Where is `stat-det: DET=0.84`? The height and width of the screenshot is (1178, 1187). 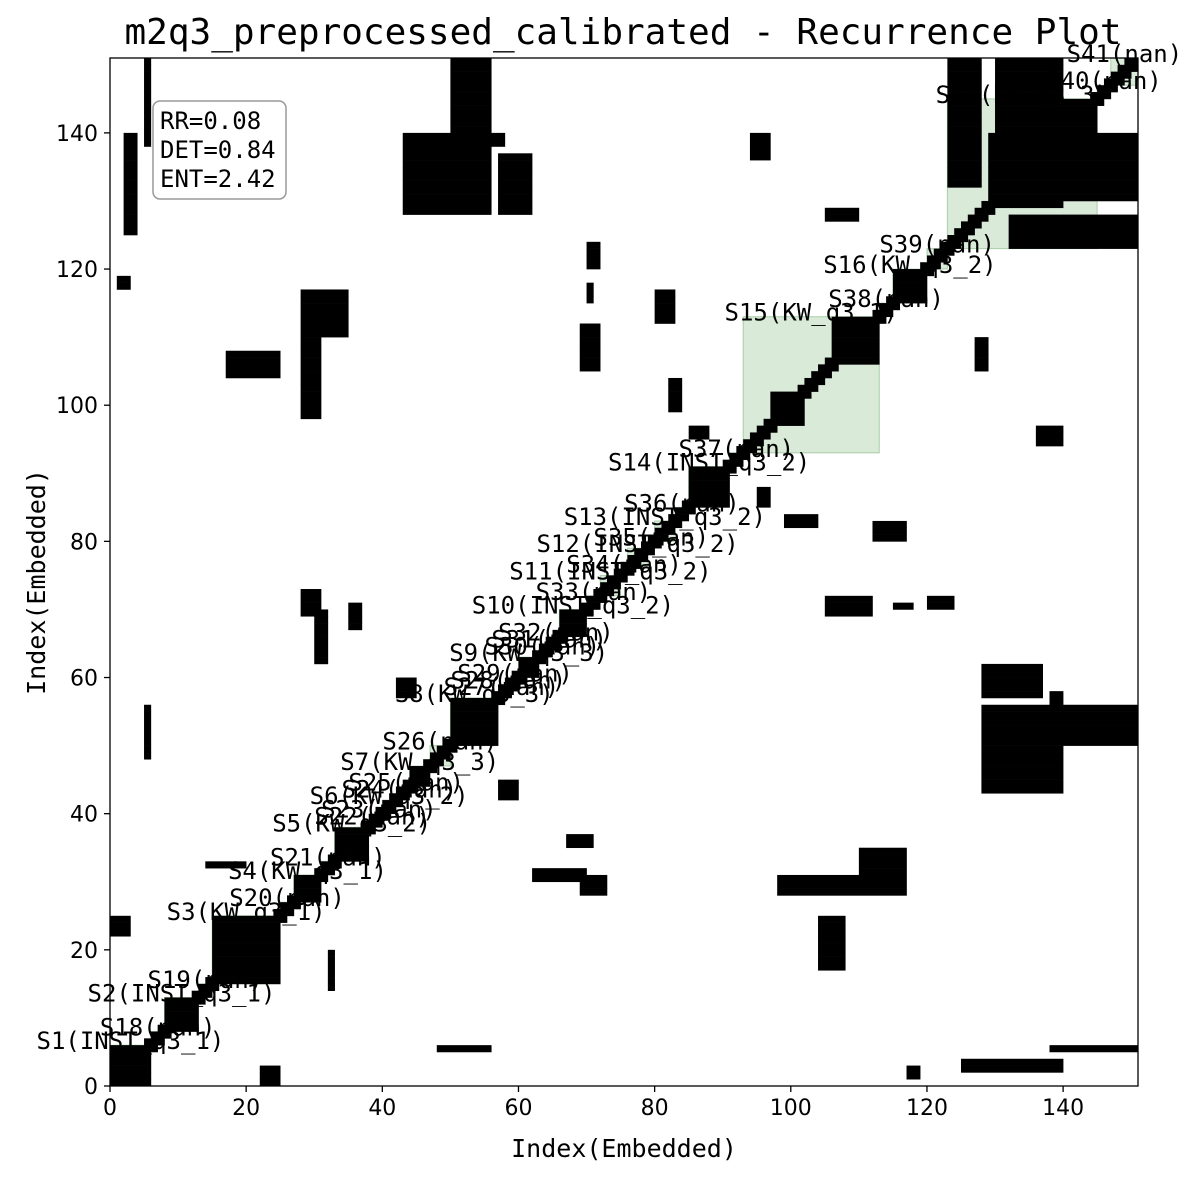 stat-det: DET=0.84 is located at coordinates (218, 150).